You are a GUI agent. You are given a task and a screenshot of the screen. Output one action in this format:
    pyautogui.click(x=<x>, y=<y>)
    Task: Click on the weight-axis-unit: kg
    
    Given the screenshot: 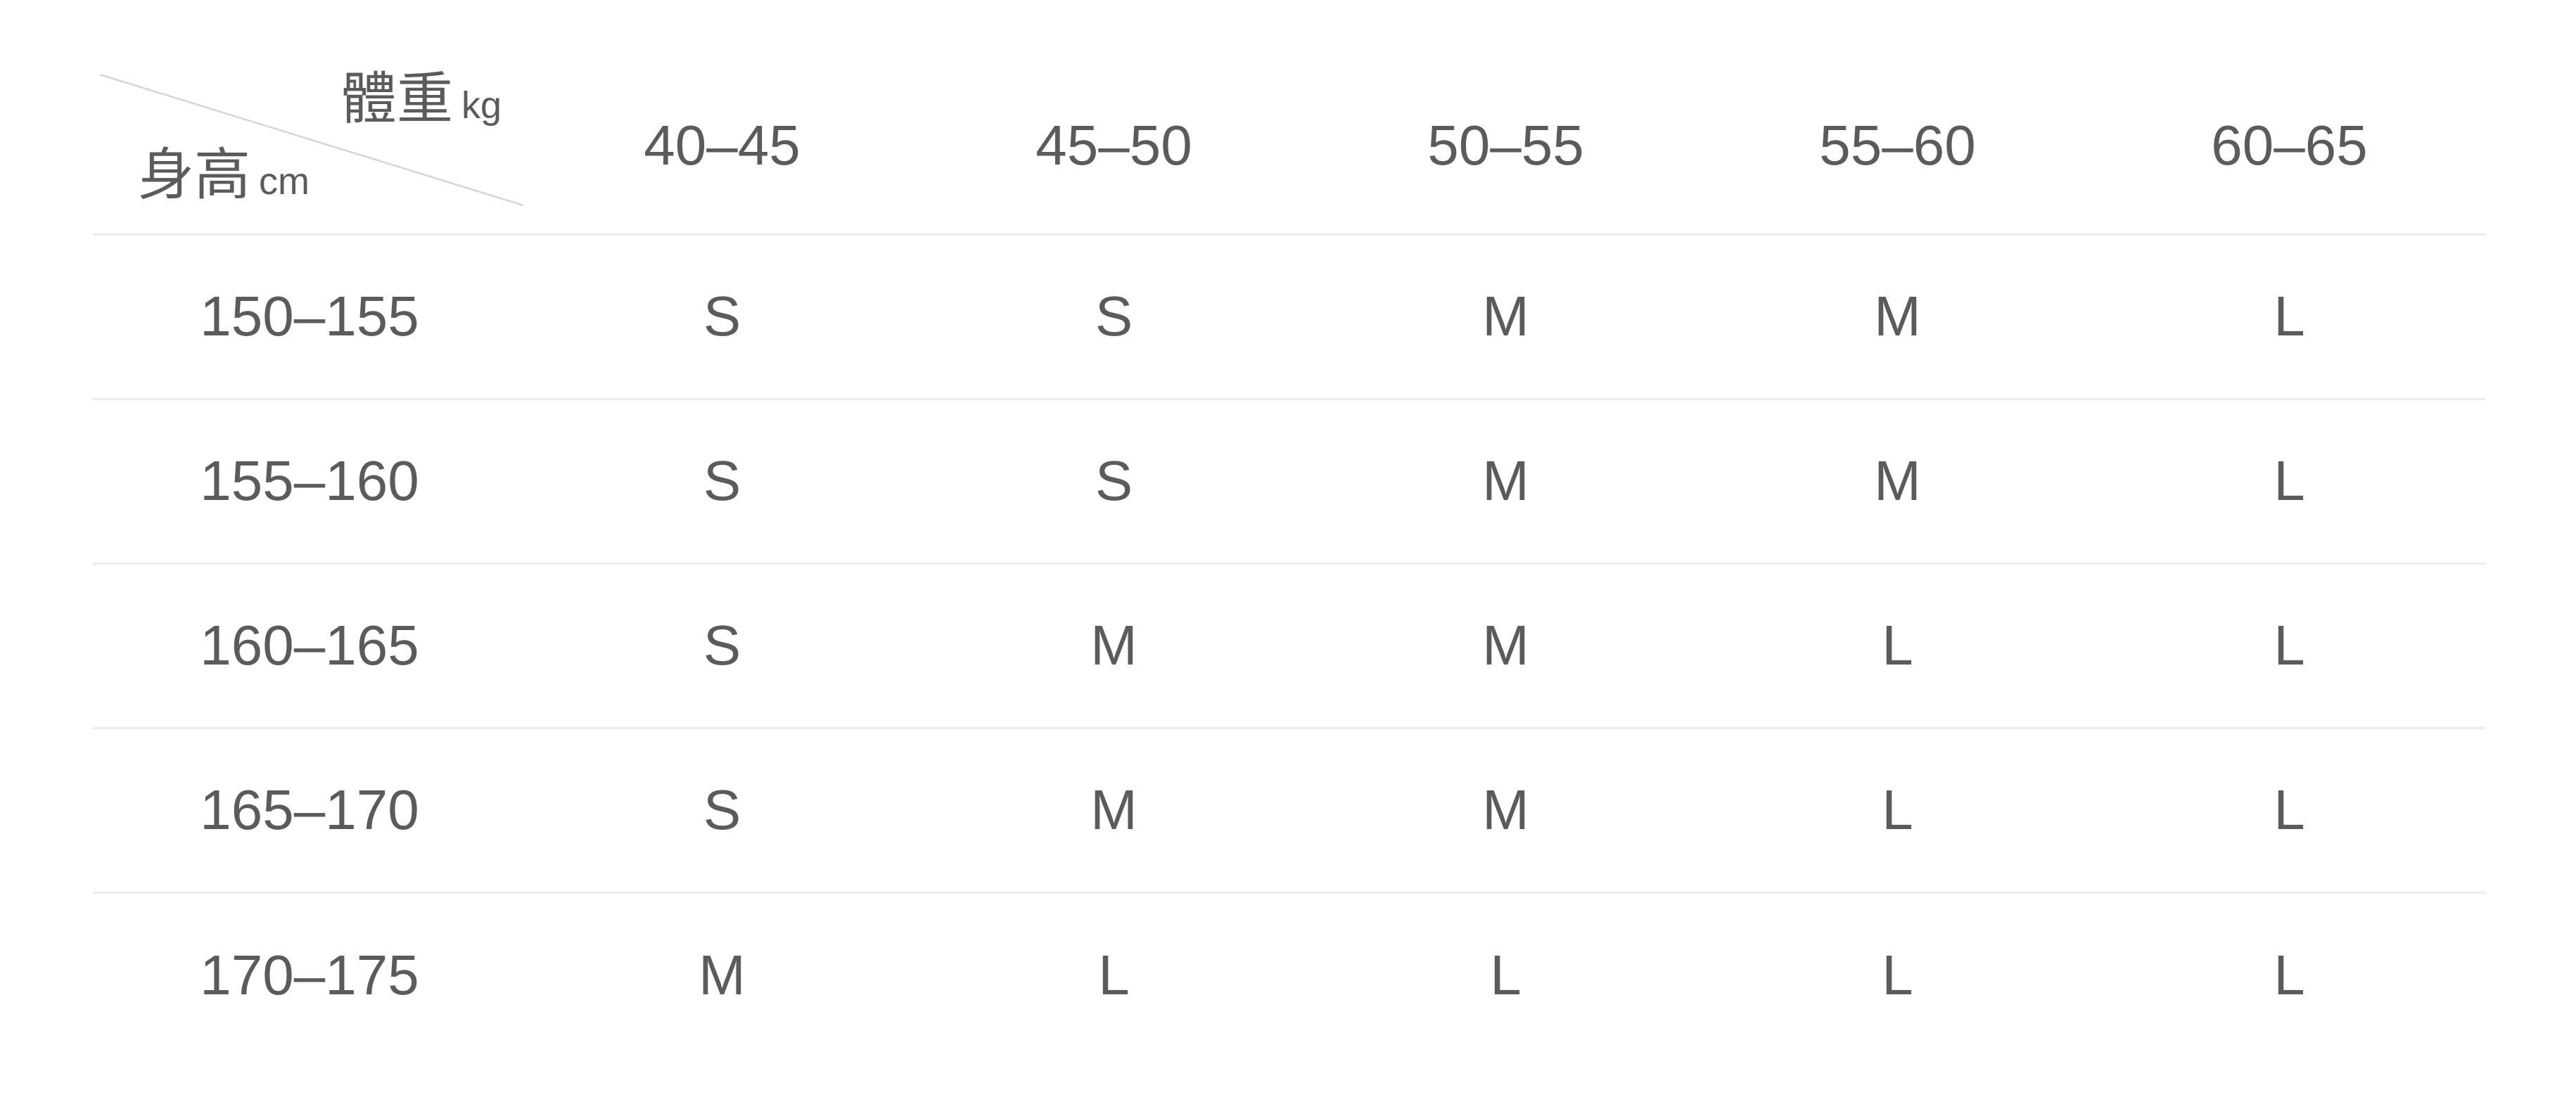 What is the action you would take?
    pyautogui.click(x=481, y=106)
    